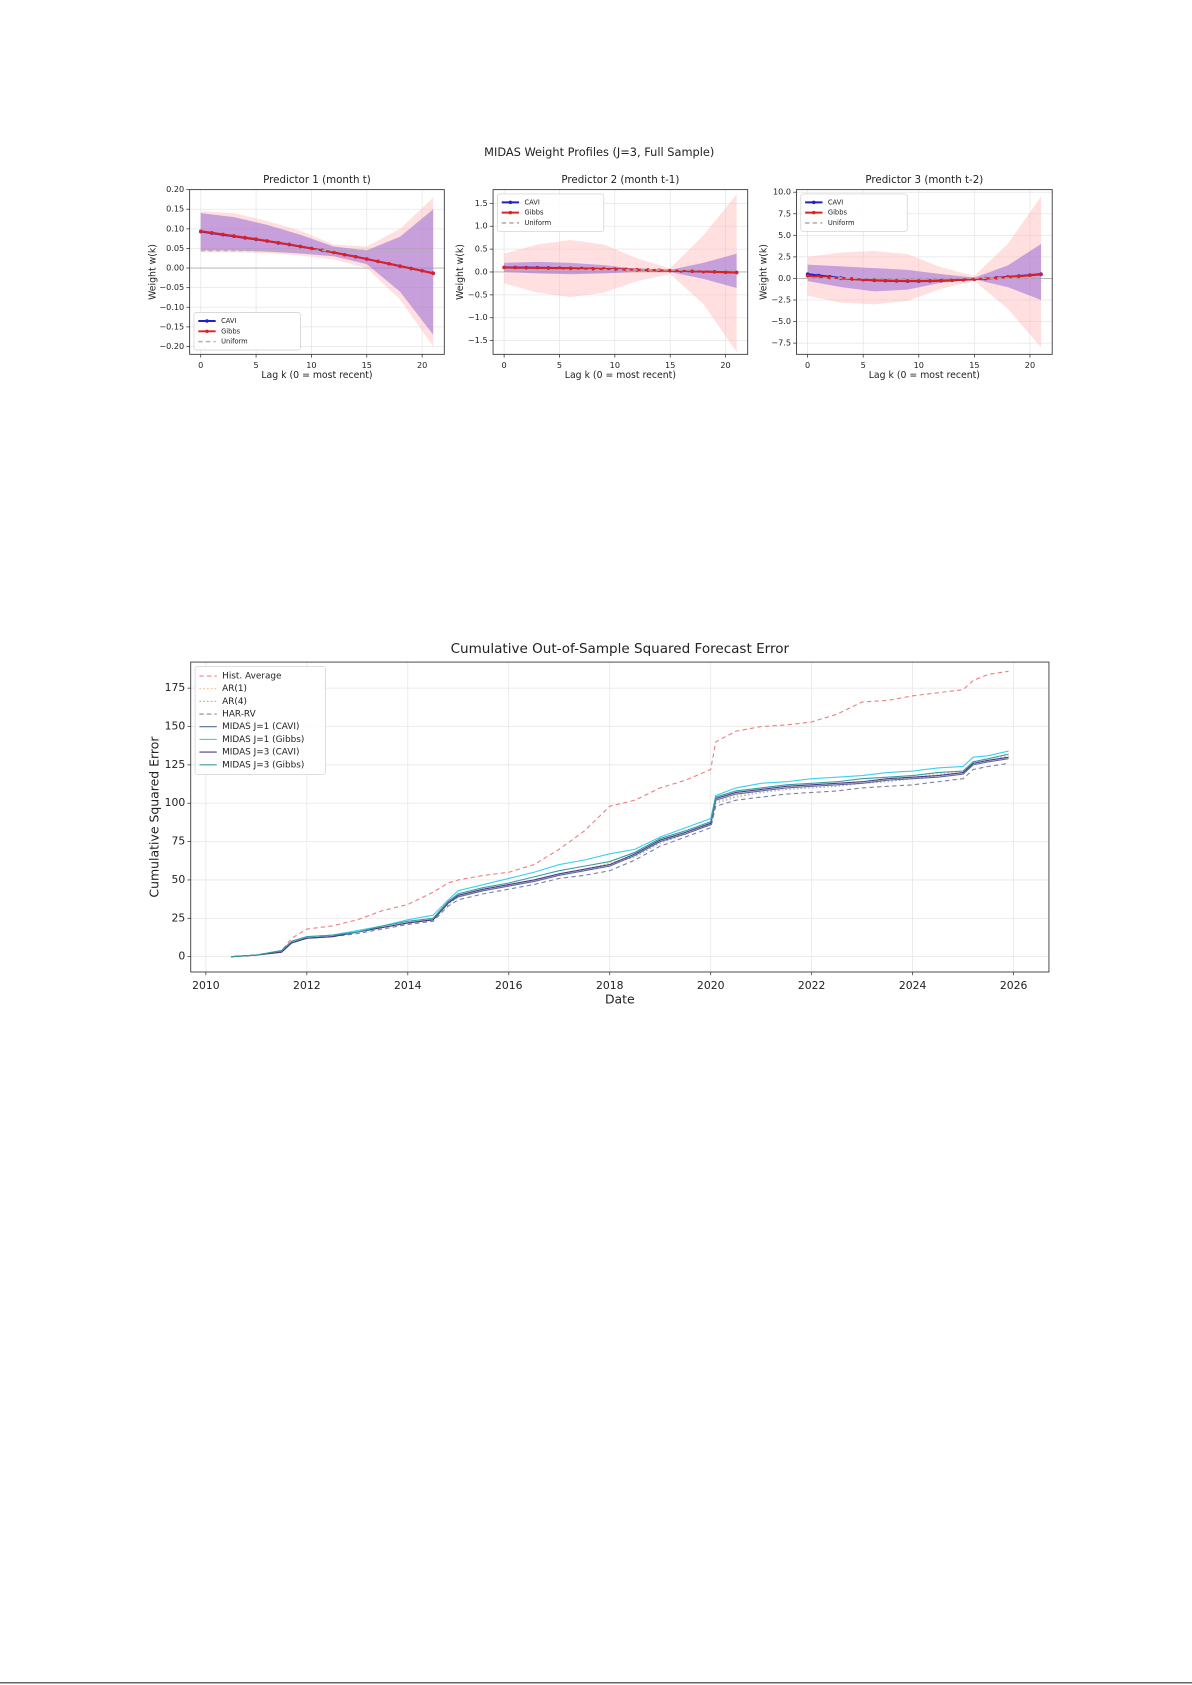  I want to click on figure-title: MIDAS Weight Profiles (J=3, Full Sample), so click(599, 152).